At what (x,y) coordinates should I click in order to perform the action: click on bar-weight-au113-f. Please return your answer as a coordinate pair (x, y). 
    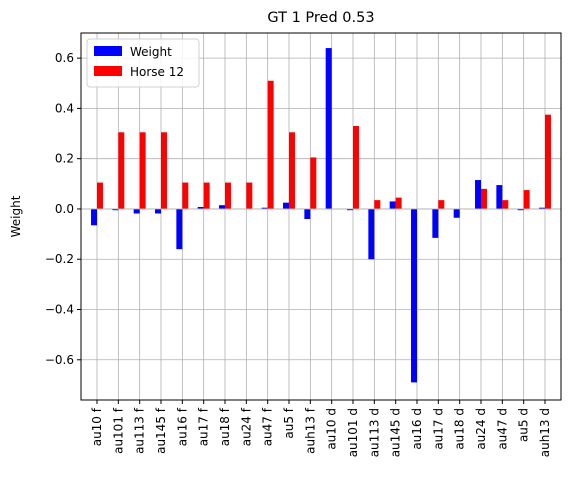
    Looking at the image, I should click on (136, 211).